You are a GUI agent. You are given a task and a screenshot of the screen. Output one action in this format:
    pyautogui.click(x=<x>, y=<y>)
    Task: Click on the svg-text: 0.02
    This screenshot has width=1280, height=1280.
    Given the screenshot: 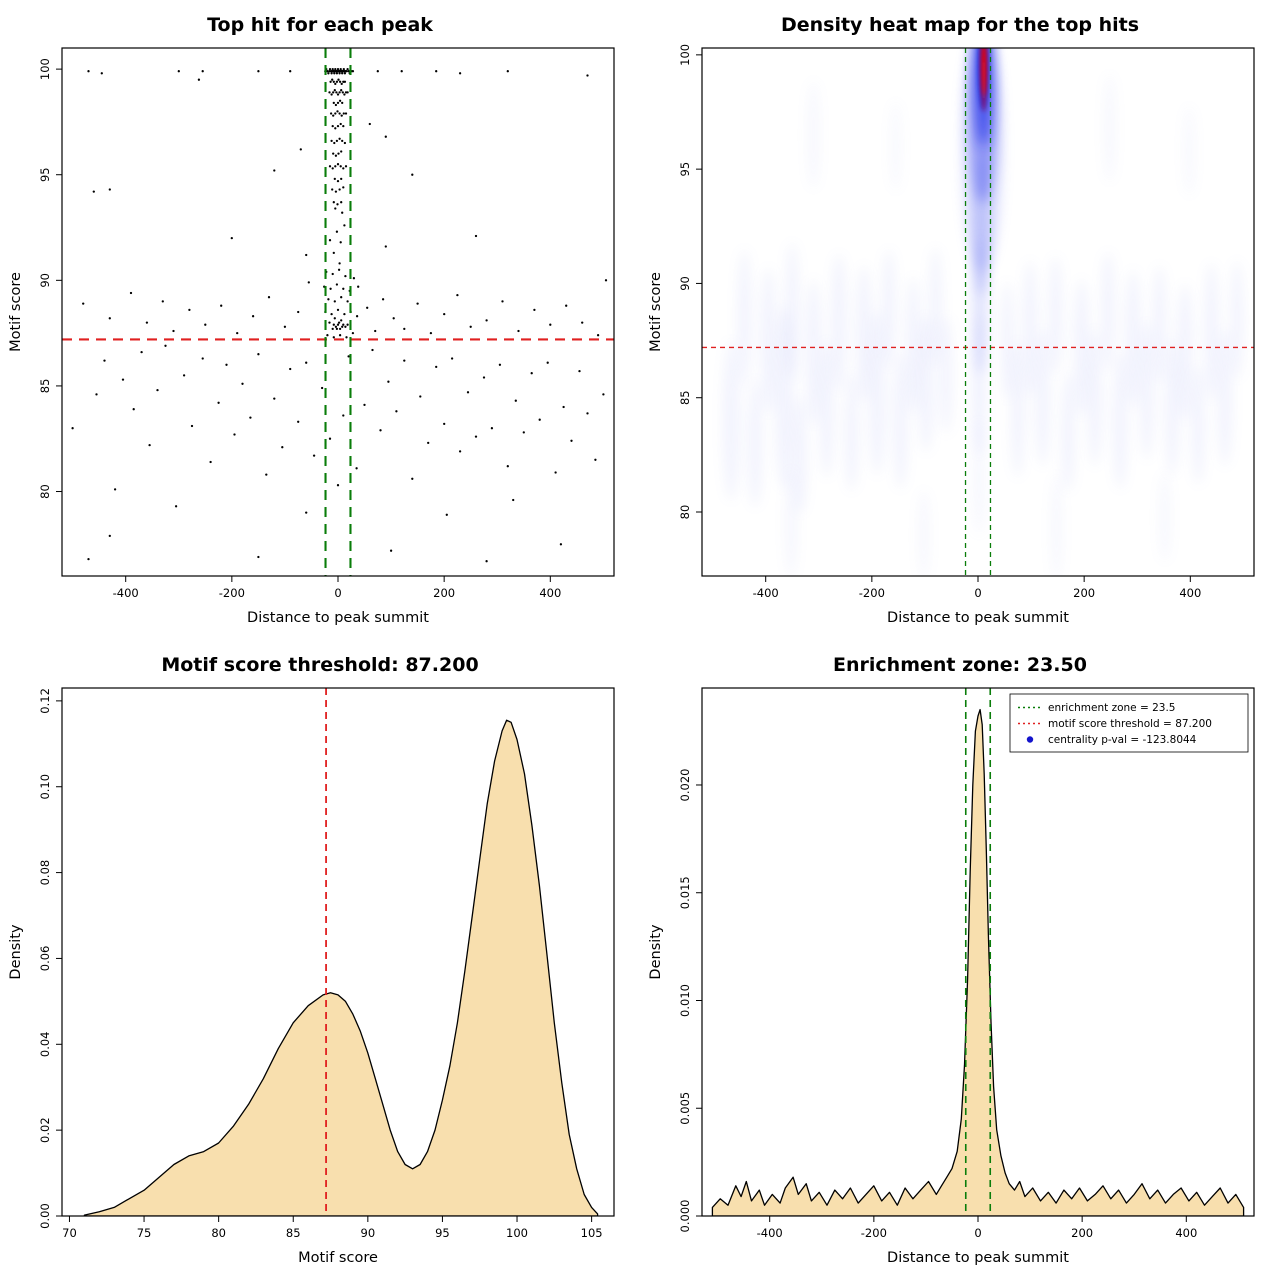 What is the action you would take?
    pyautogui.click(x=45, y=1130)
    